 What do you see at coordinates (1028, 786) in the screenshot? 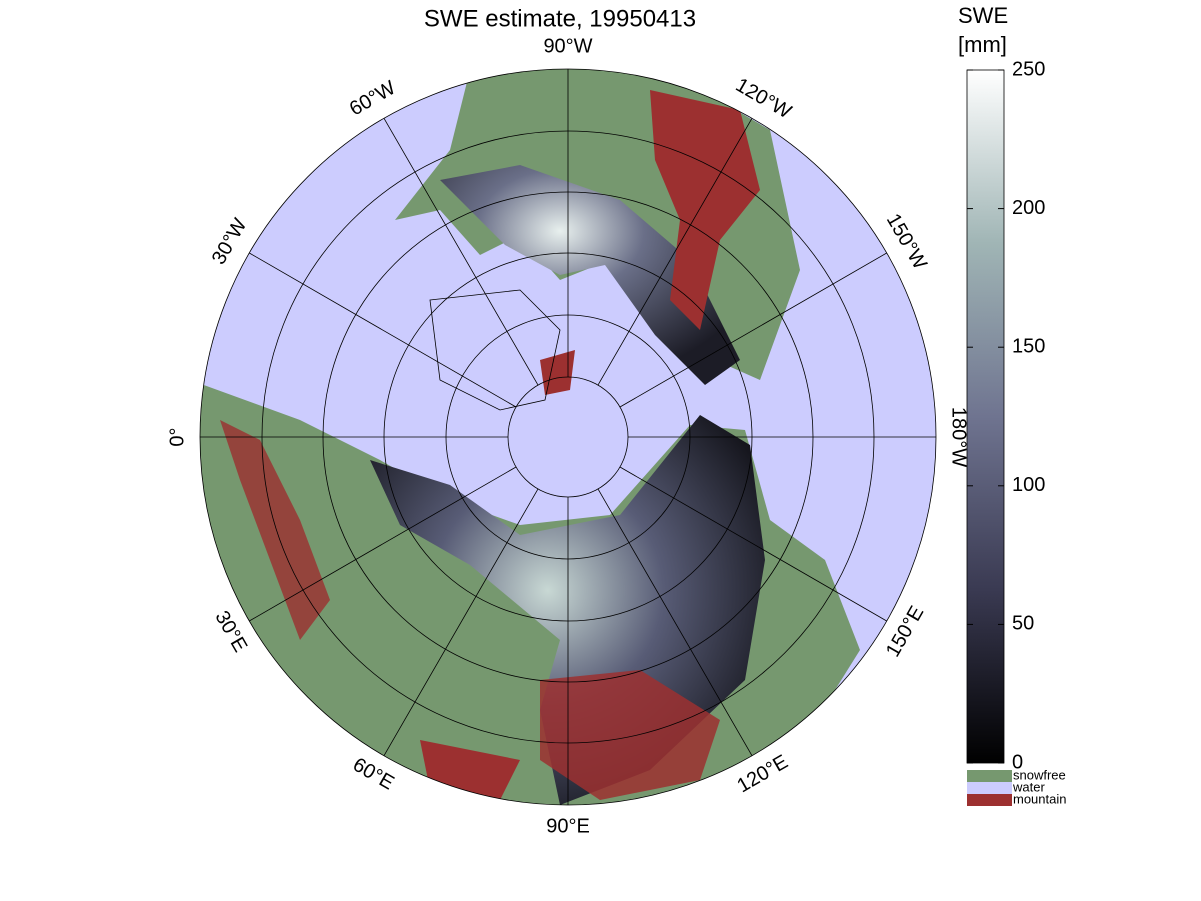
I see `legend-label: water` at bounding box center [1028, 786].